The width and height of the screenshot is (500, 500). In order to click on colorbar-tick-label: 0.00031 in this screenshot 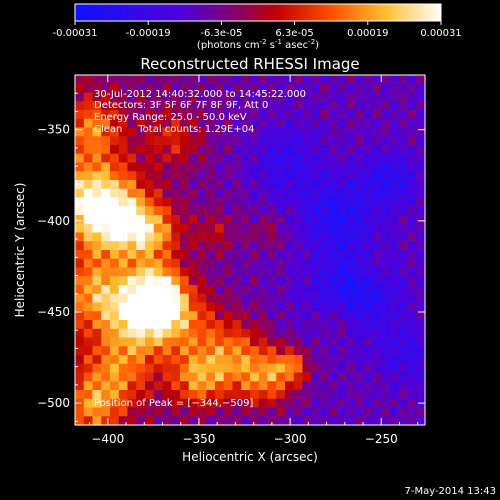, I will do `click(440, 33)`.